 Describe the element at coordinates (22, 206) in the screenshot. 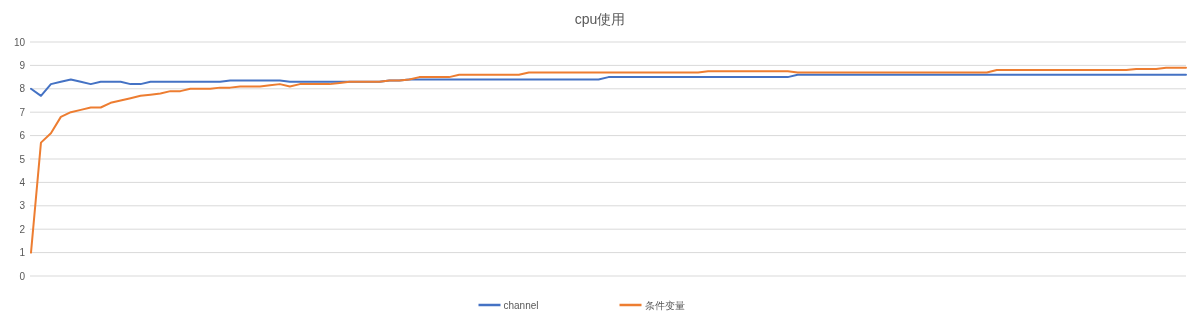

I see `y-tick-label: 3` at that location.